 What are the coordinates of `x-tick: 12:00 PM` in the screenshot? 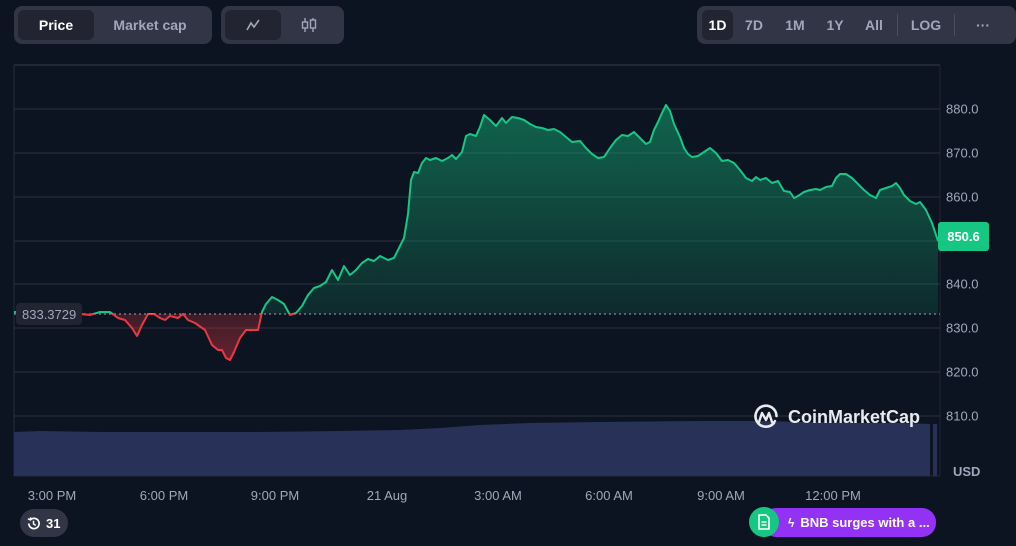 It's located at (833, 495).